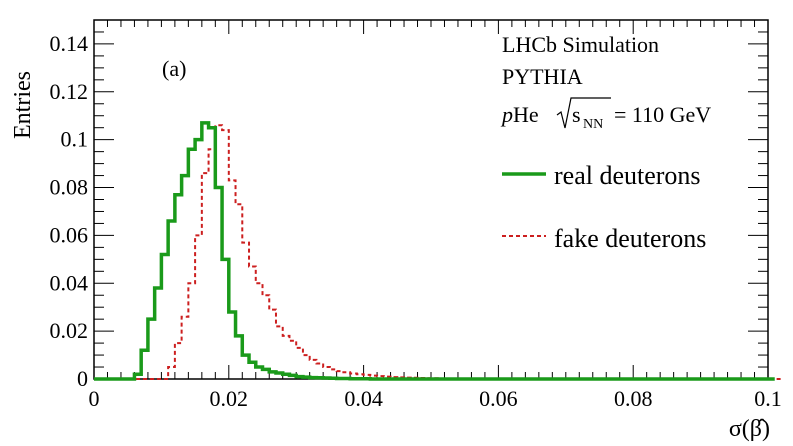  What do you see at coordinates (69, 91) in the screenshot?
I see `y-tick-label: 0.12` at bounding box center [69, 91].